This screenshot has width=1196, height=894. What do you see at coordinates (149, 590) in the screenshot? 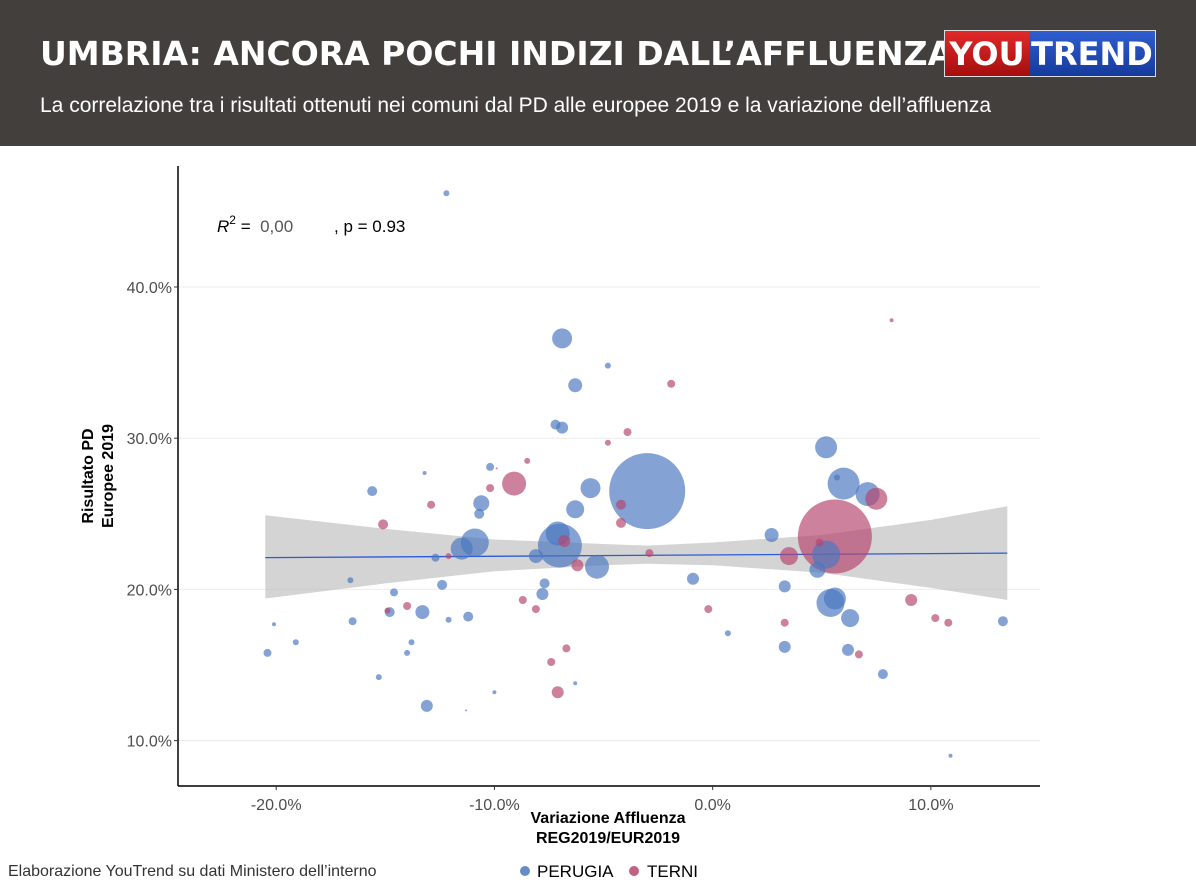
I see `y-tick-label: 20.0%` at bounding box center [149, 590].